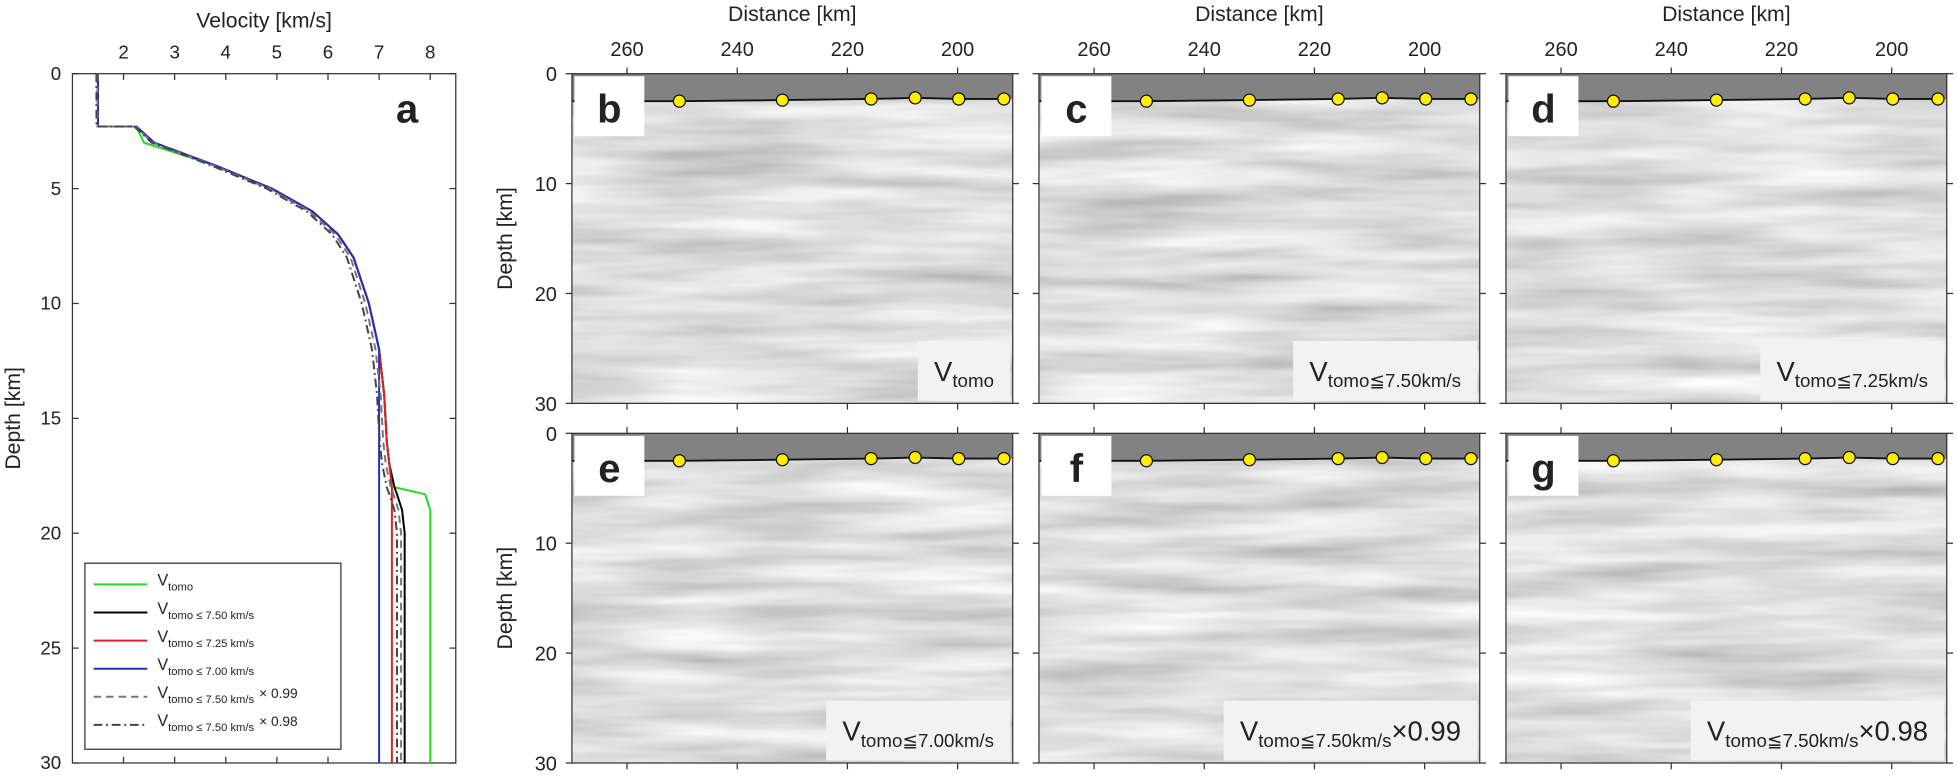  Describe the element at coordinates (249, 418) in the screenshot. I see `velocity-line` at that location.